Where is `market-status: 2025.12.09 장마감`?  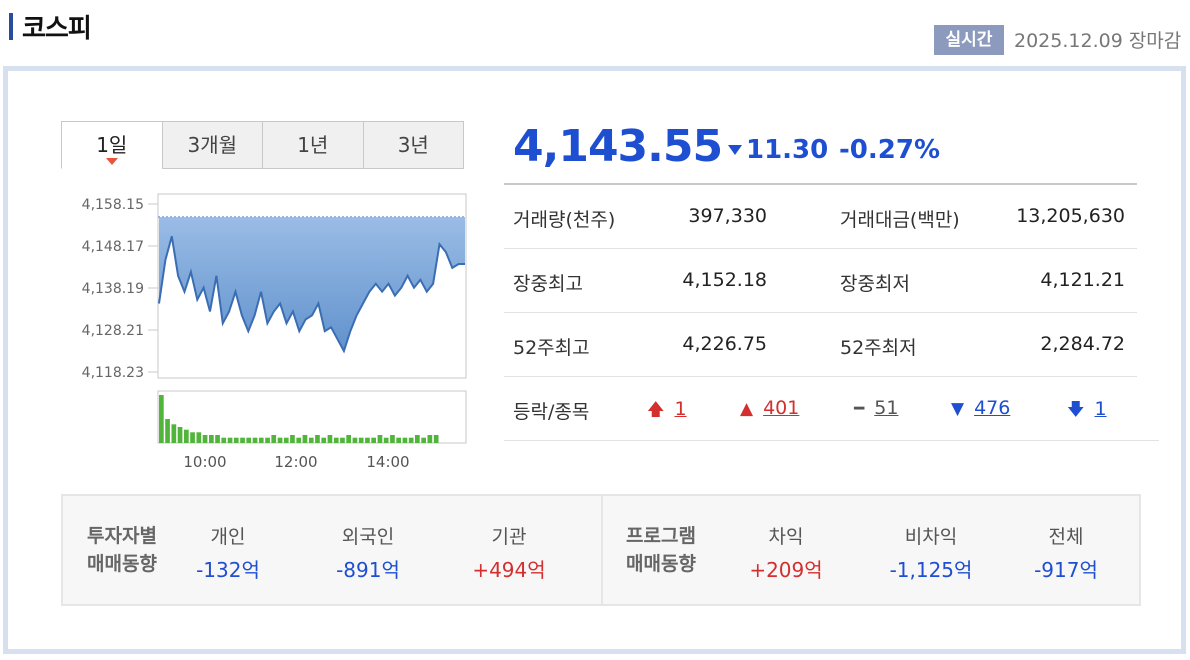 market-status: 2025.12.09 장마감 is located at coordinates (1098, 41).